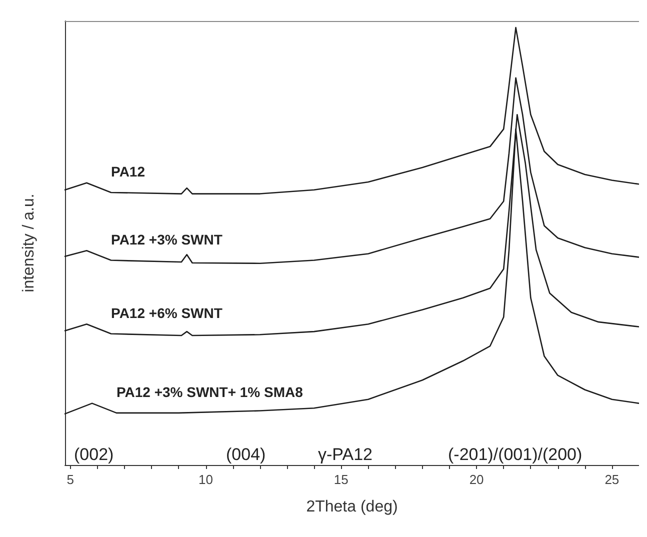 This screenshot has width=647, height=537. I want to click on series-label: PA12 +6% SWNT, so click(167, 312).